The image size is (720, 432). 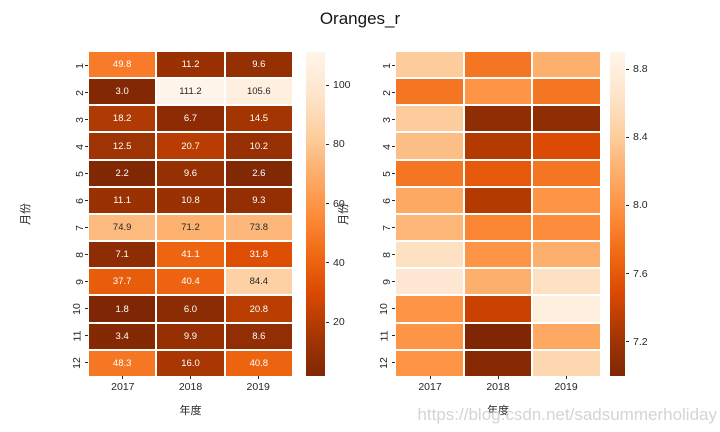 What do you see at coordinates (190, 363) in the screenshot?
I see `cell-annotation: 16.0` at bounding box center [190, 363].